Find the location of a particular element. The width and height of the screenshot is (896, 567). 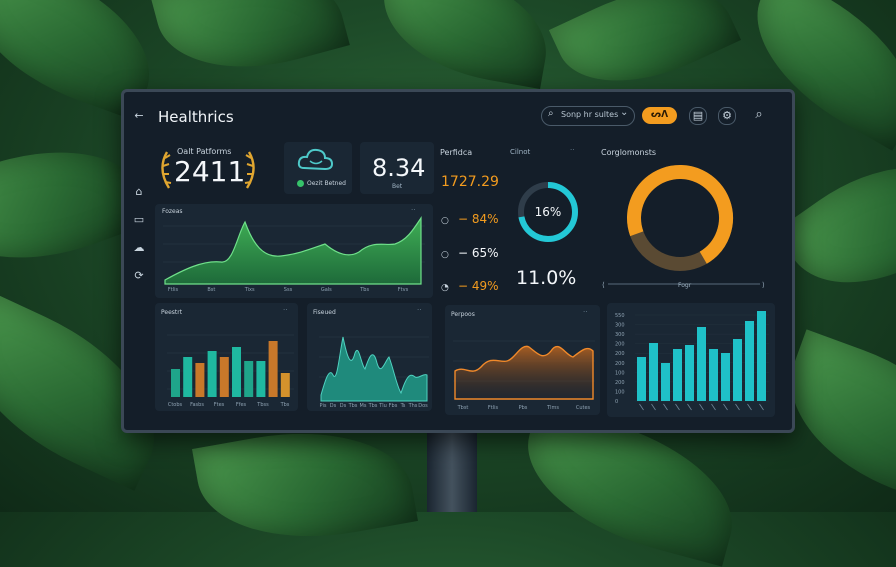

gauge-icon: ◔ is located at coordinates (445, 288).